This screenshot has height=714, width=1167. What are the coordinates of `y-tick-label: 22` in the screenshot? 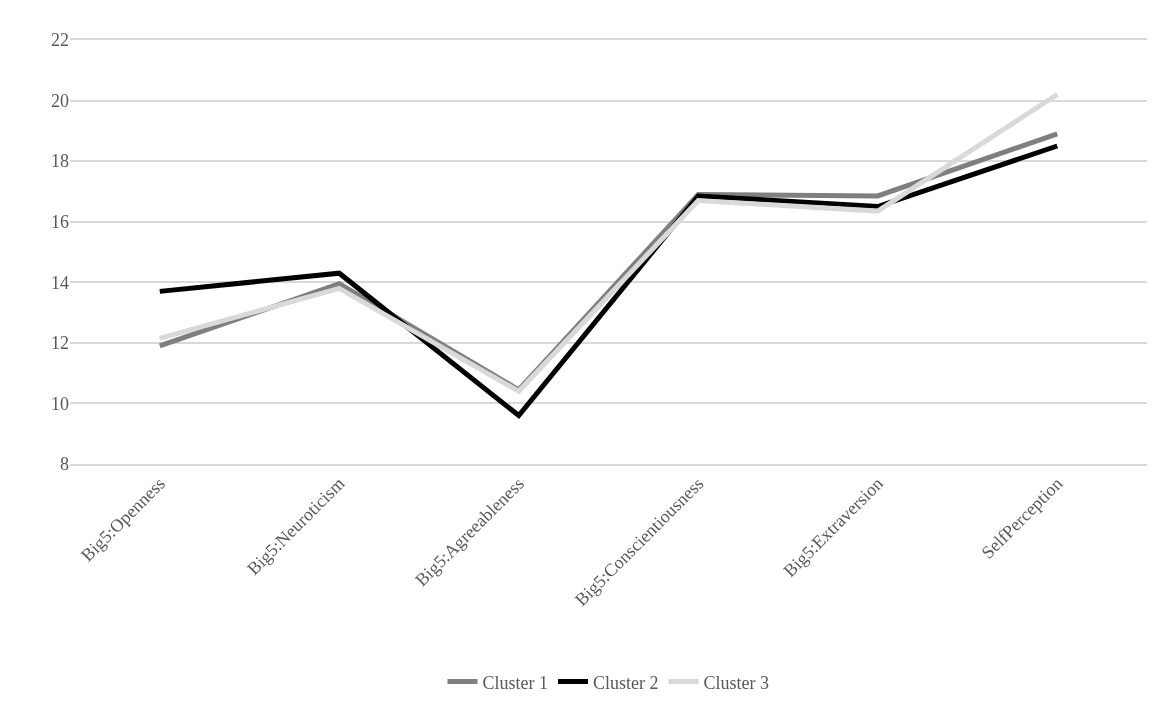 It's located at (60, 40).